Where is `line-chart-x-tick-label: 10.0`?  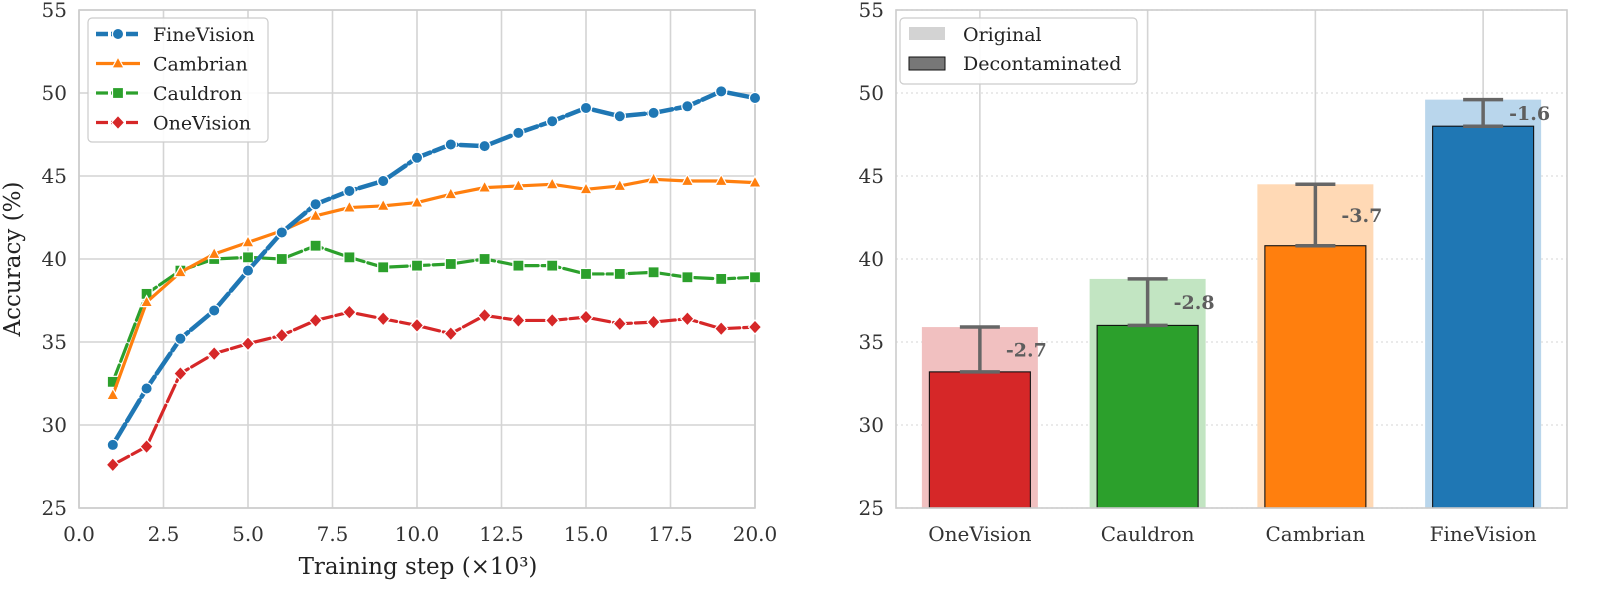
line-chart-x-tick-label: 10.0 is located at coordinates (417, 534).